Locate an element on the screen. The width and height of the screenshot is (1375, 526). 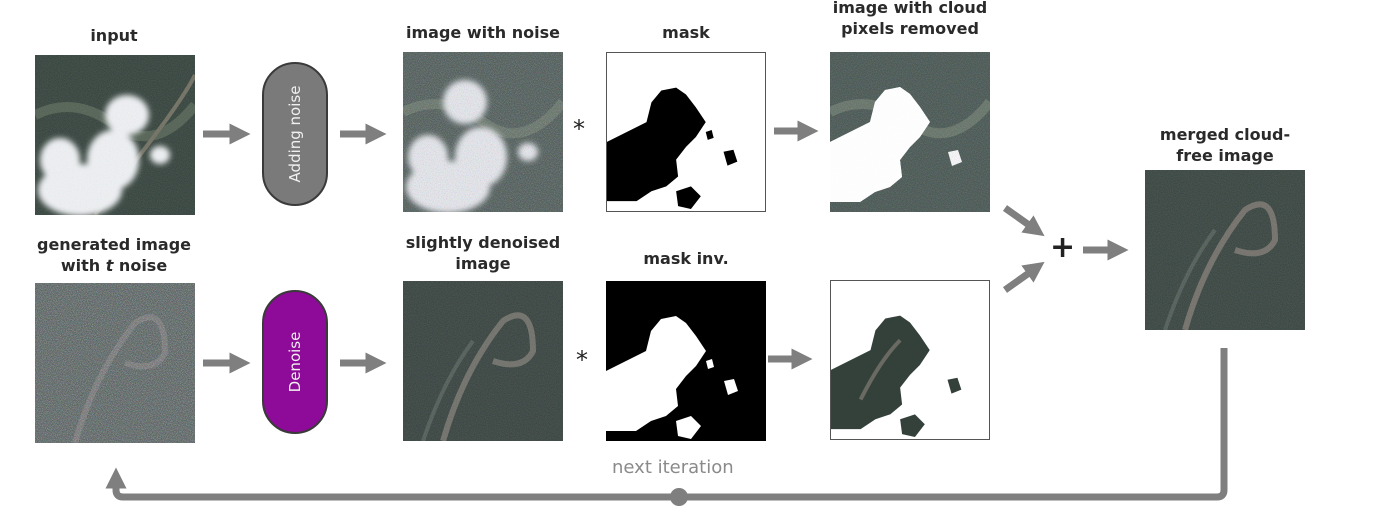
mask-image is located at coordinates (686, 132).